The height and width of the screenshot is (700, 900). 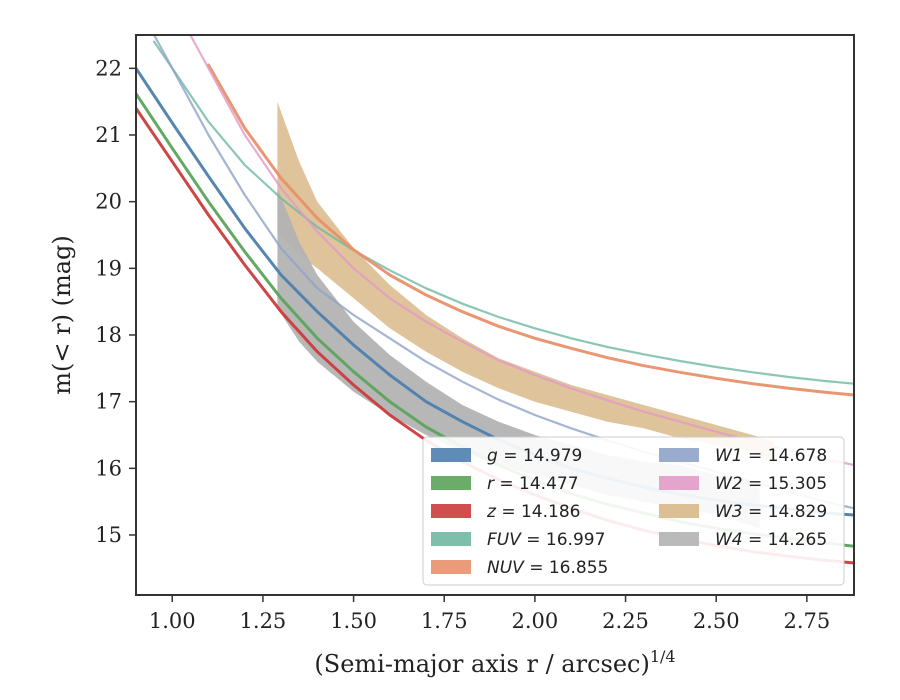 What do you see at coordinates (806, 621) in the screenshot?
I see `x-tick-label: 2.75` at bounding box center [806, 621].